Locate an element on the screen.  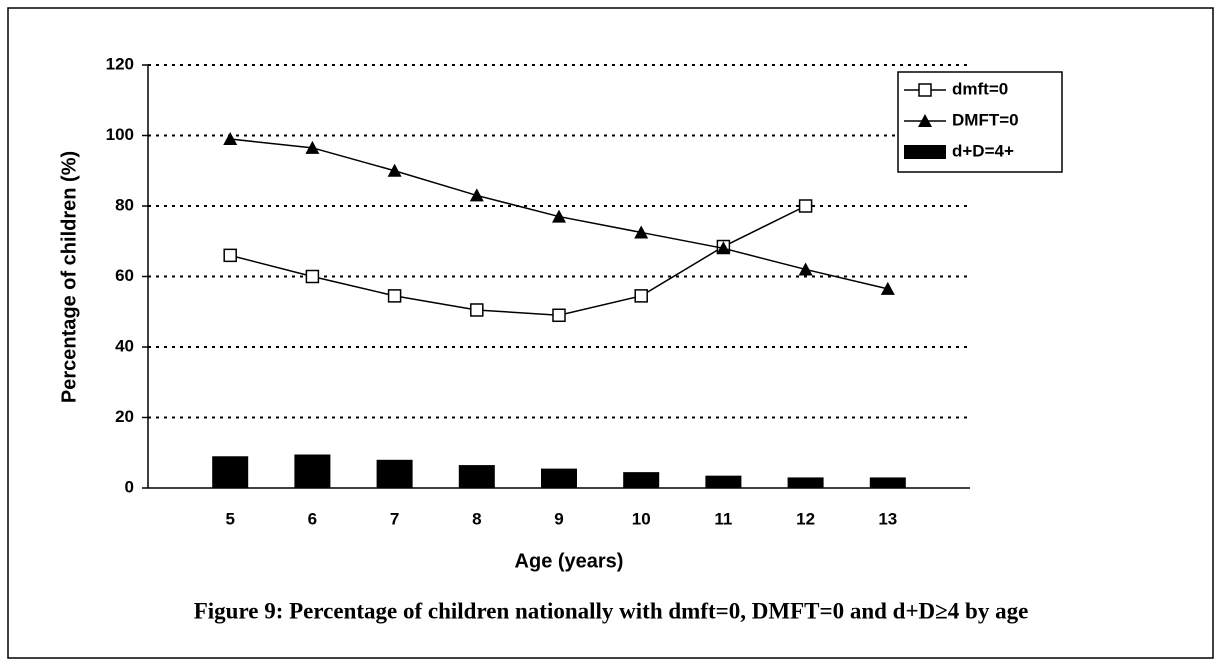
y-tick-label: 40 is located at coordinates (124, 345).